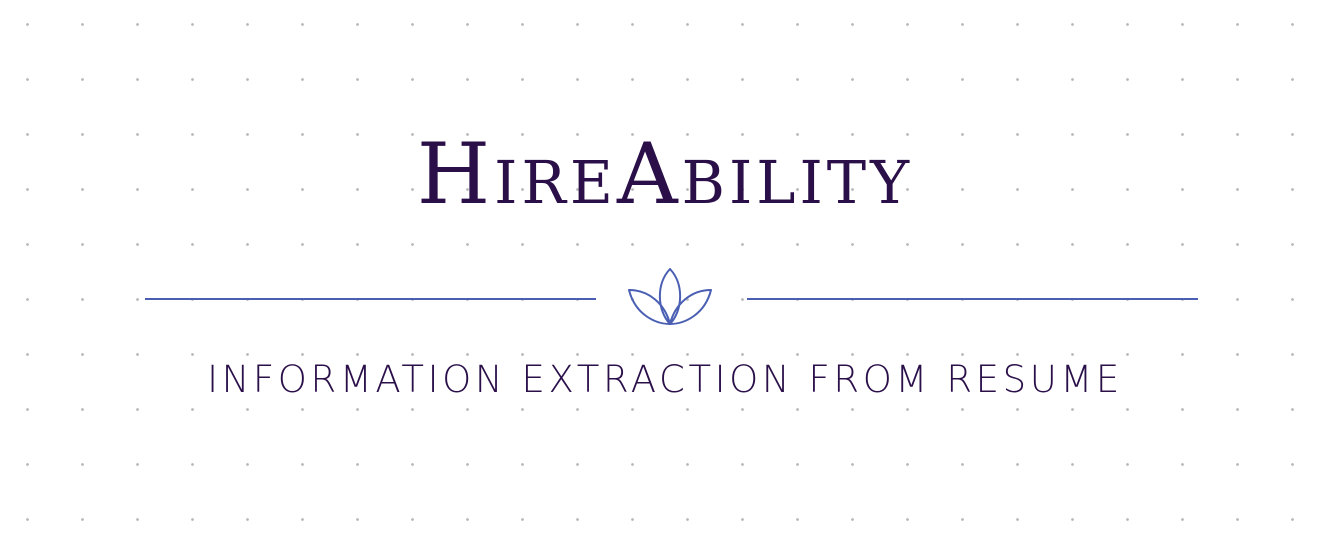  What do you see at coordinates (972, 299) in the screenshot?
I see `divider-line-right` at bounding box center [972, 299].